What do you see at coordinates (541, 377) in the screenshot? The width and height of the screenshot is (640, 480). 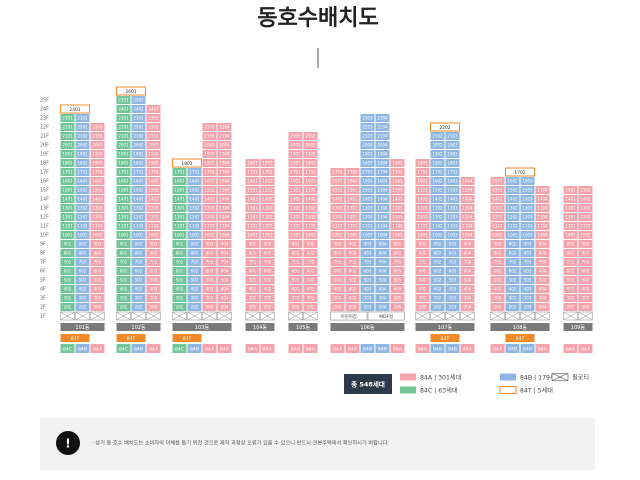 I see `legend-label: 84B | 179세대` at bounding box center [541, 377].